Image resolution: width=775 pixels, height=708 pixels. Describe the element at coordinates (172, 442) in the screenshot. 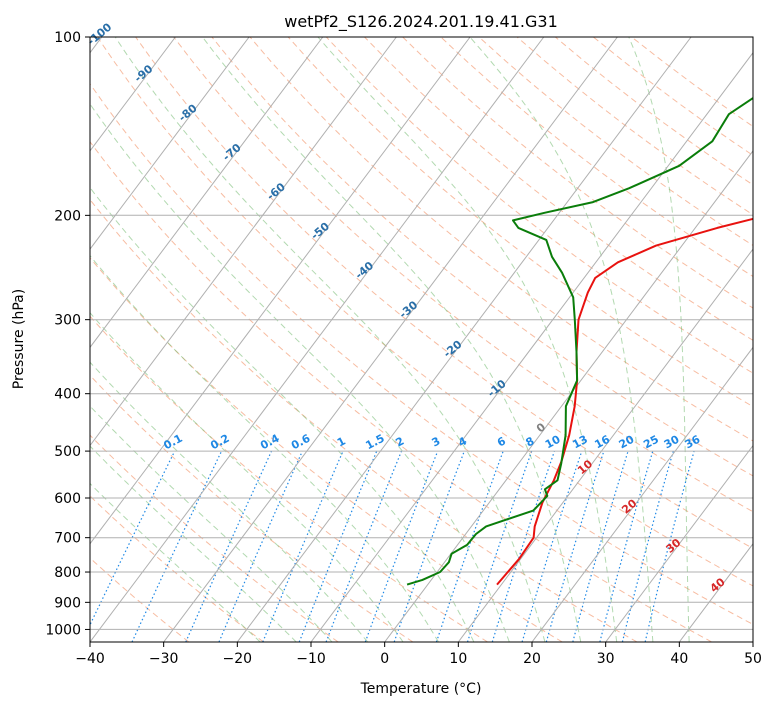

I see `mixing-ratio-label: 0.1` at that location.